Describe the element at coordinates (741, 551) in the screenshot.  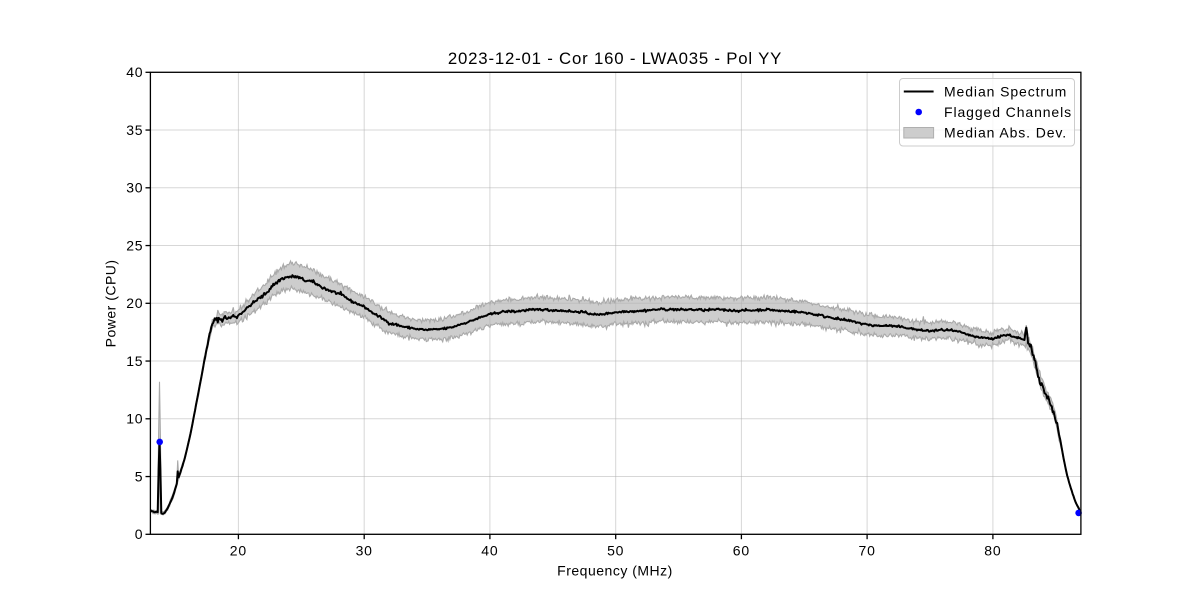
I see `svg-text: 60` at that location.